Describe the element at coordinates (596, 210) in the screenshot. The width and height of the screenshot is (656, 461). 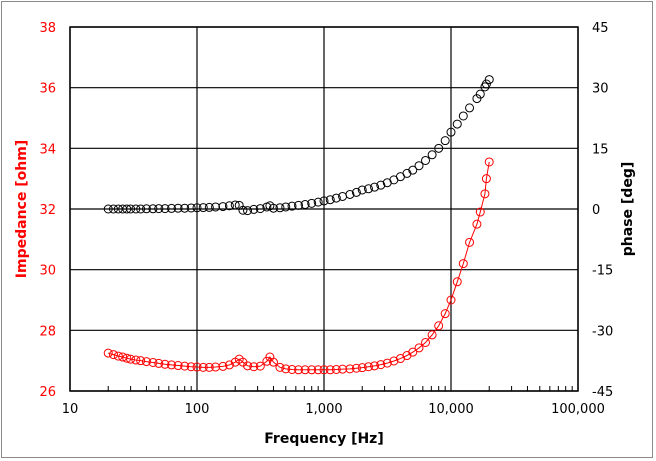
I see `y2-tick-label: 0` at that location.